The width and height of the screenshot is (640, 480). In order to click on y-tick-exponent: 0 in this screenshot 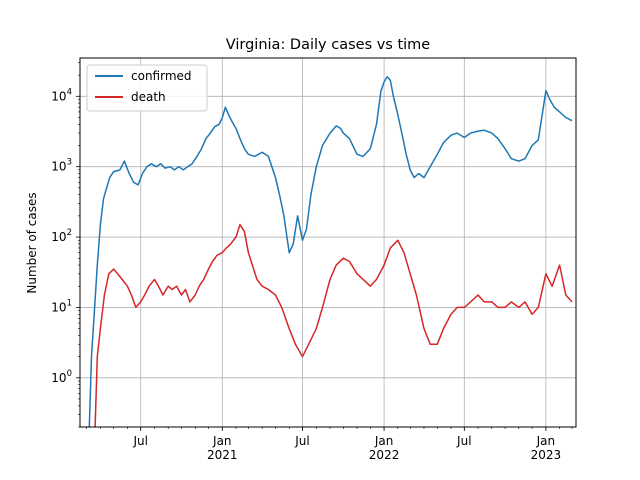, I will do `click(69, 374)`.